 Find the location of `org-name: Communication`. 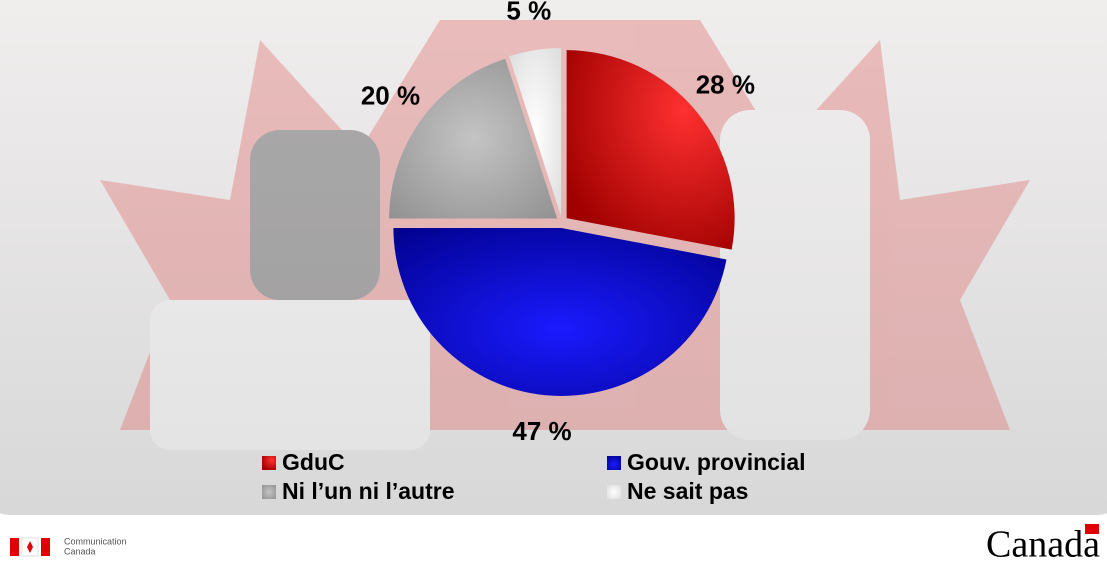

org-name: Communication is located at coordinates (95, 541).